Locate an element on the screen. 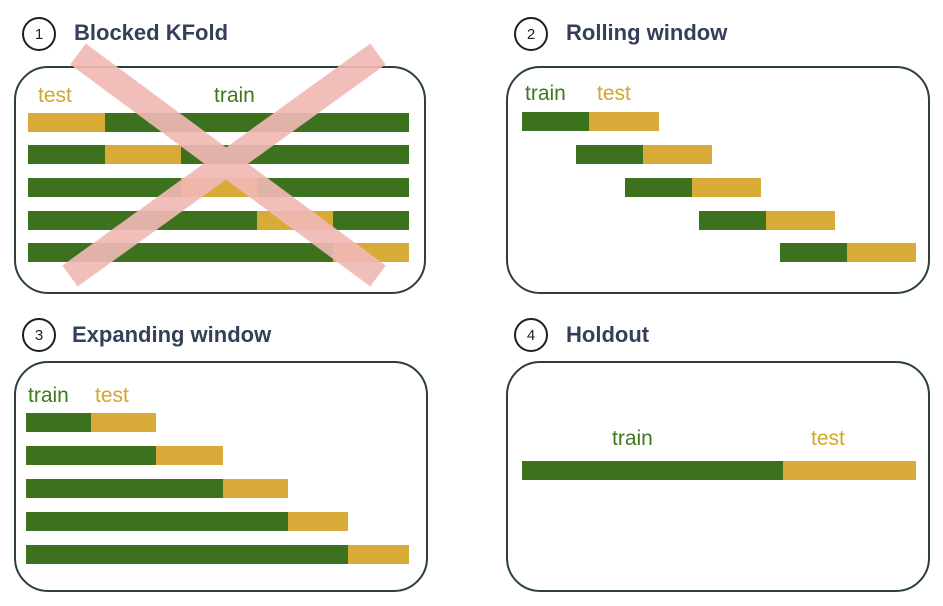 The image size is (943, 606). panel-title: Blocked KFold is located at coordinates (151, 32).